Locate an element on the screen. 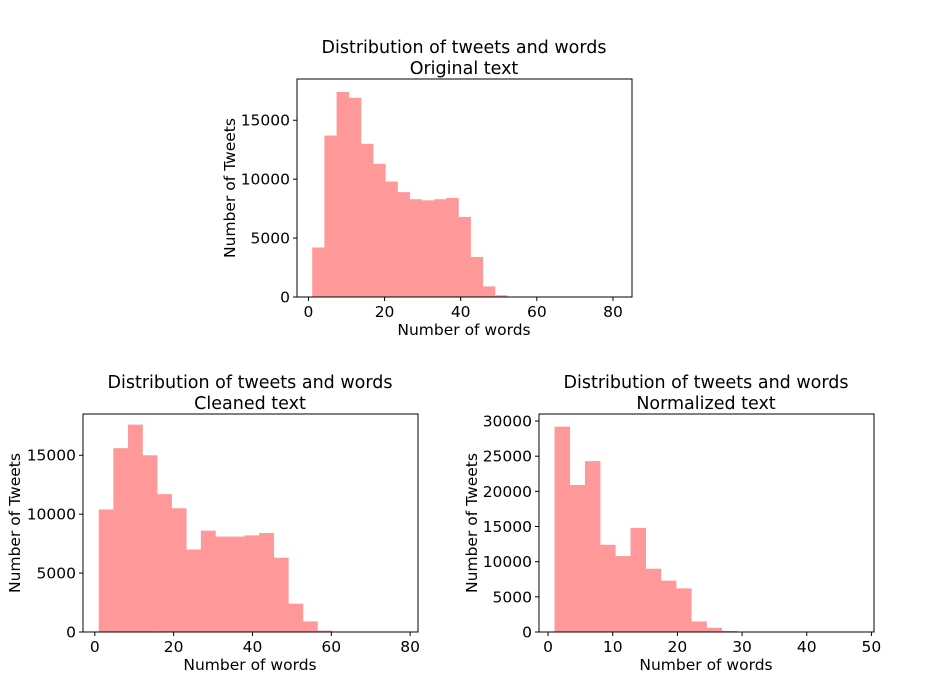 This screenshot has height=688, width=946. x-tick-label: 10 is located at coordinates (613, 647).